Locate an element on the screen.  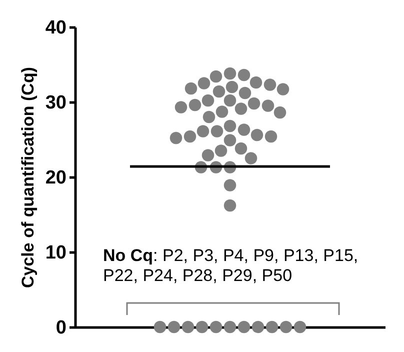
y-tick-label: 20 is located at coordinates (55, 178).